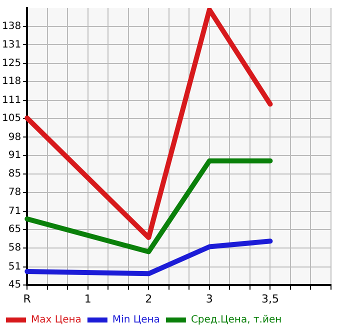  What do you see at coordinates (12, 118) in the screenshot?
I see `y-tick-label: 105` at bounding box center [12, 118].